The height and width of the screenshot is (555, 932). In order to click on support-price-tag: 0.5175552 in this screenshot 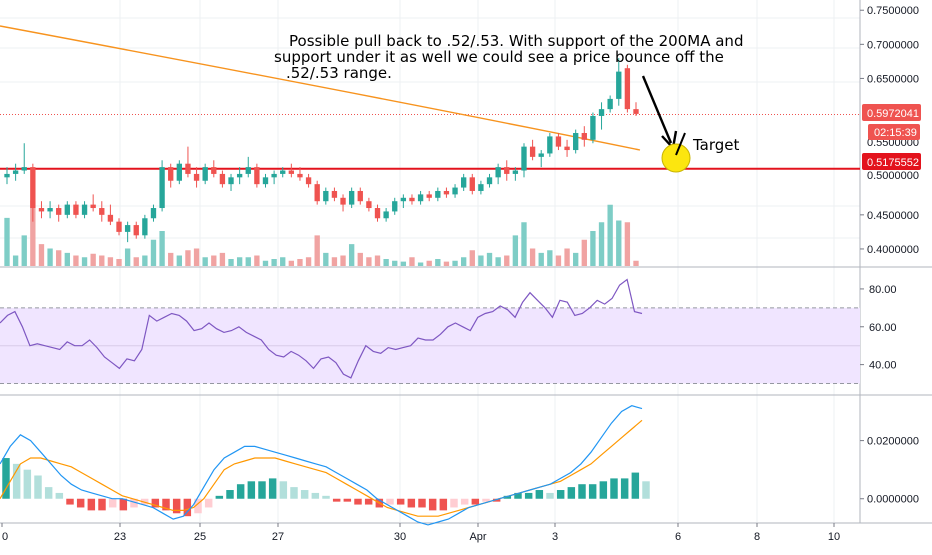, I will do `click(891, 161)`.